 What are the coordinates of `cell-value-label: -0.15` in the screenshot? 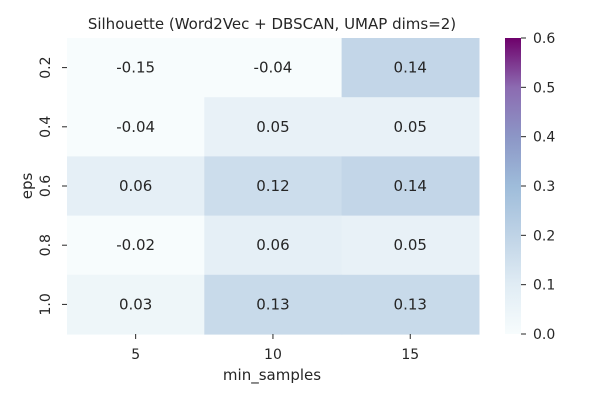 It's located at (135, 68).